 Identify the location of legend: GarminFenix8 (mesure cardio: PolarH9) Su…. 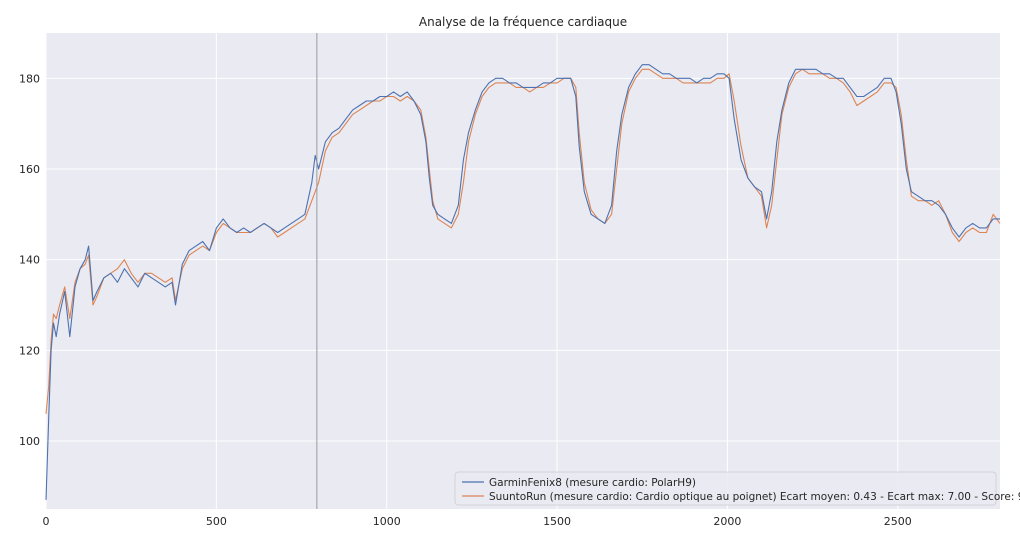
(737, 488).